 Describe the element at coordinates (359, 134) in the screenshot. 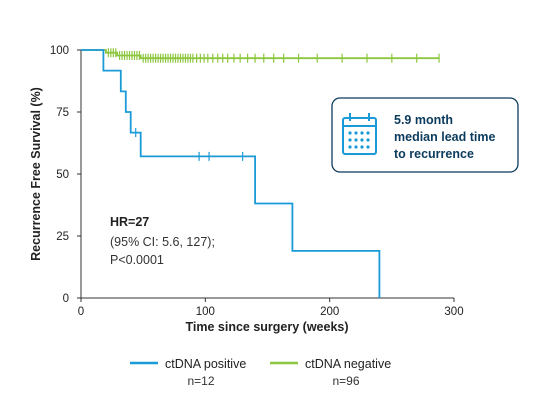

I see `calendar-icon` at that location.